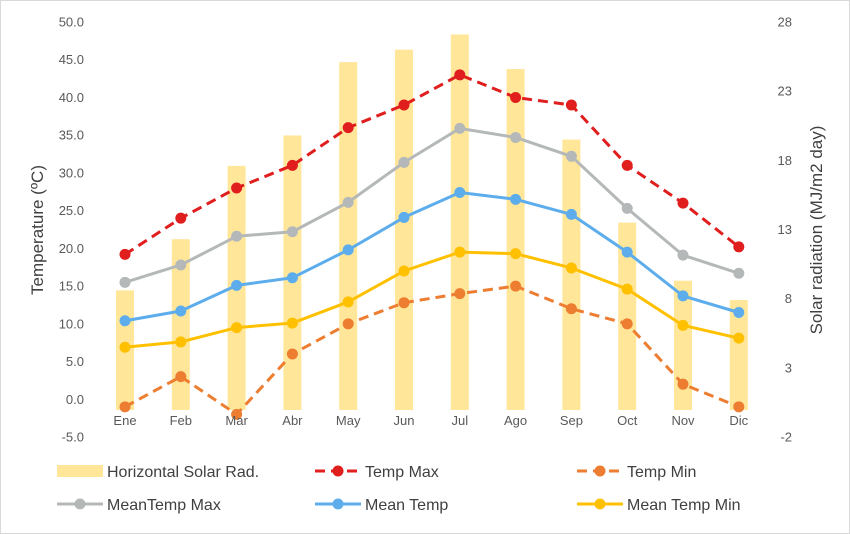  What do you see at coordinates (627, 420) in the screenshot?
I see `x-tick-label: Oct` at bounding box center [627, 420].